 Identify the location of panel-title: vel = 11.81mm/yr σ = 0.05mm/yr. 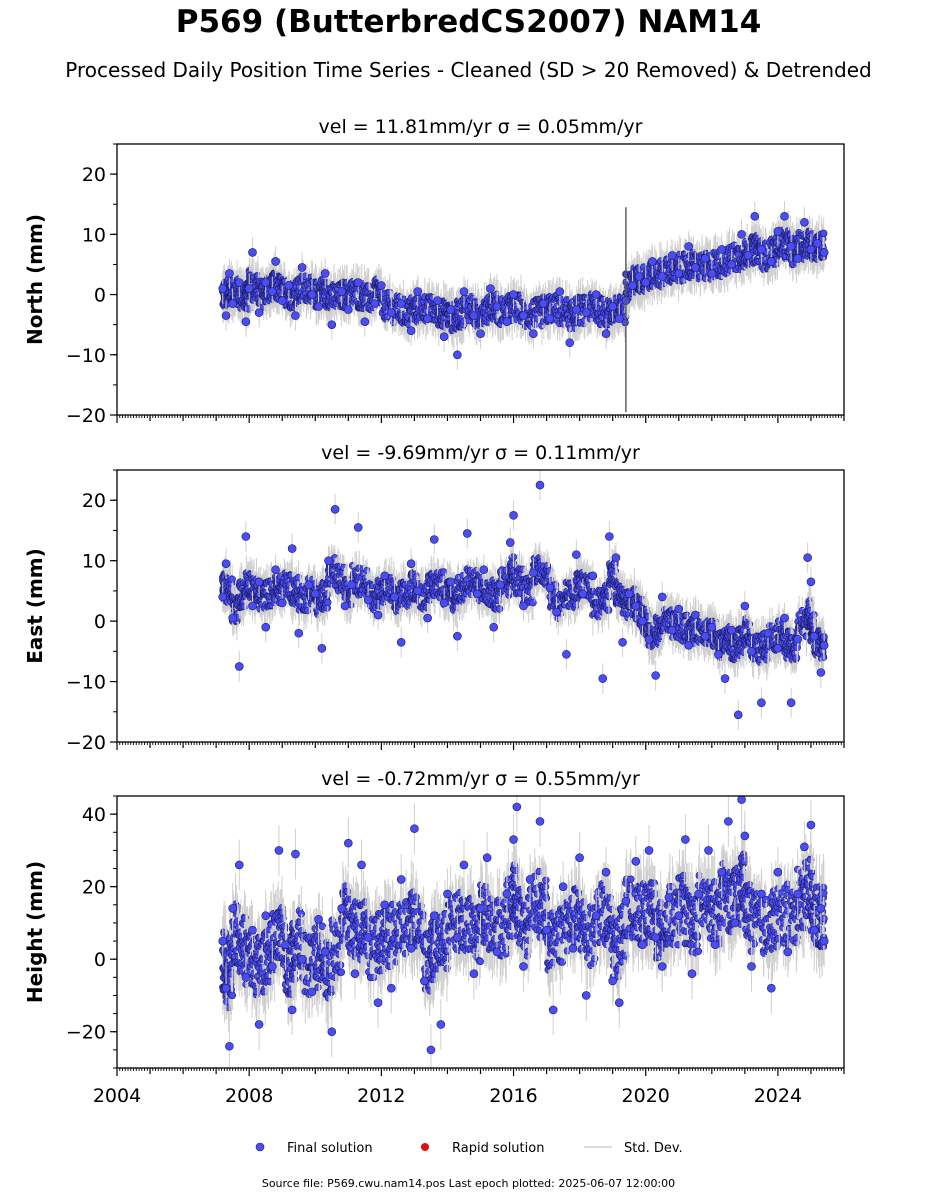
(481, 127).